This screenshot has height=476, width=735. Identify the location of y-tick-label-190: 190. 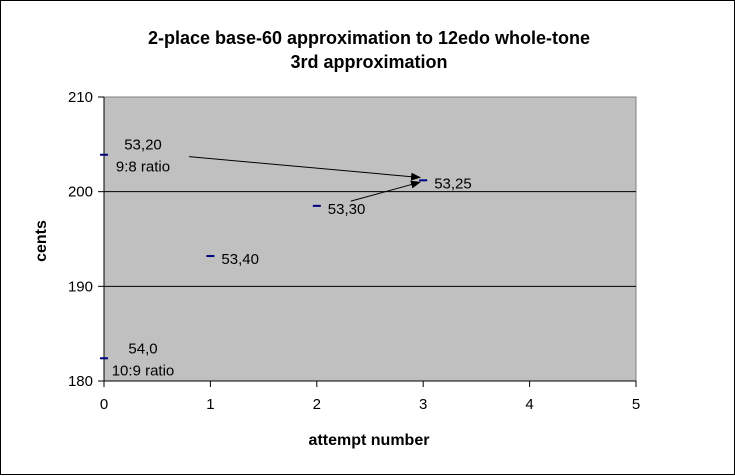
(80, 286).